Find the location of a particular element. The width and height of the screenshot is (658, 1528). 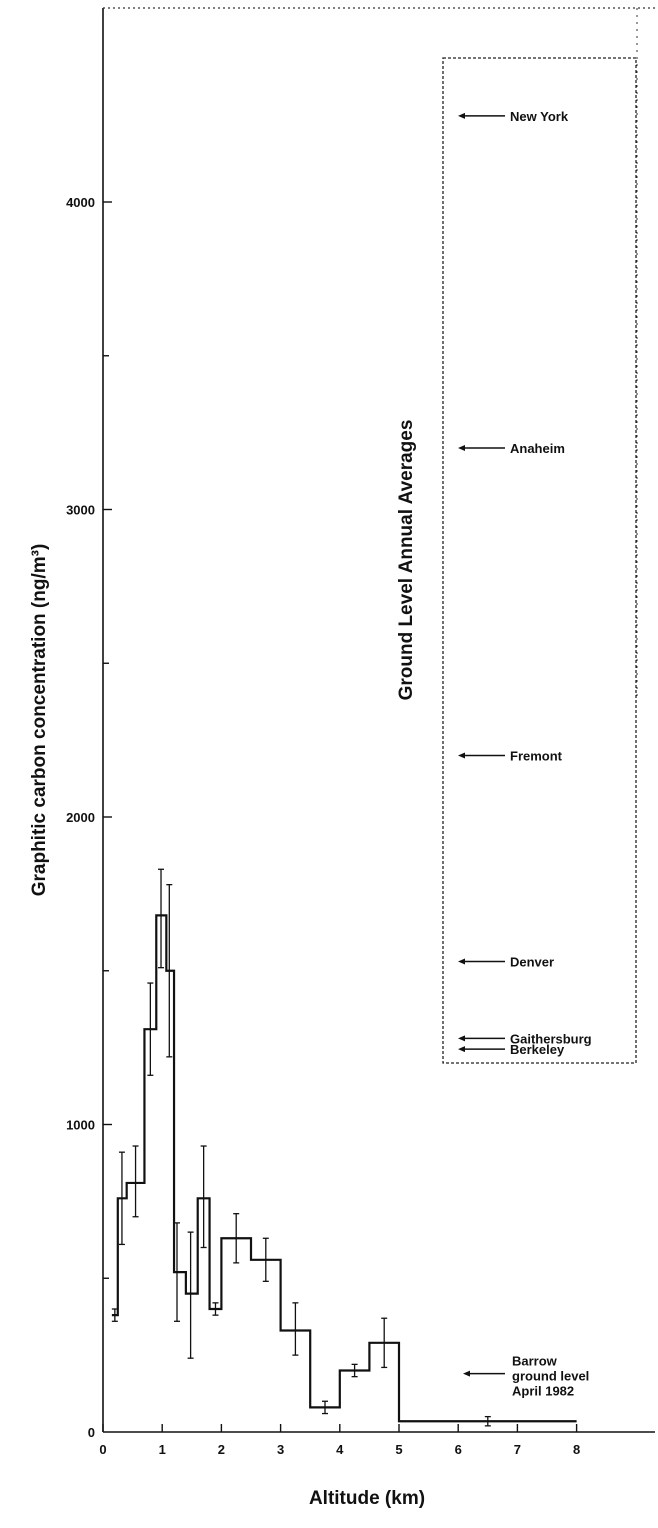

annotation-line: ground level is located at coordinates (550, 1376).